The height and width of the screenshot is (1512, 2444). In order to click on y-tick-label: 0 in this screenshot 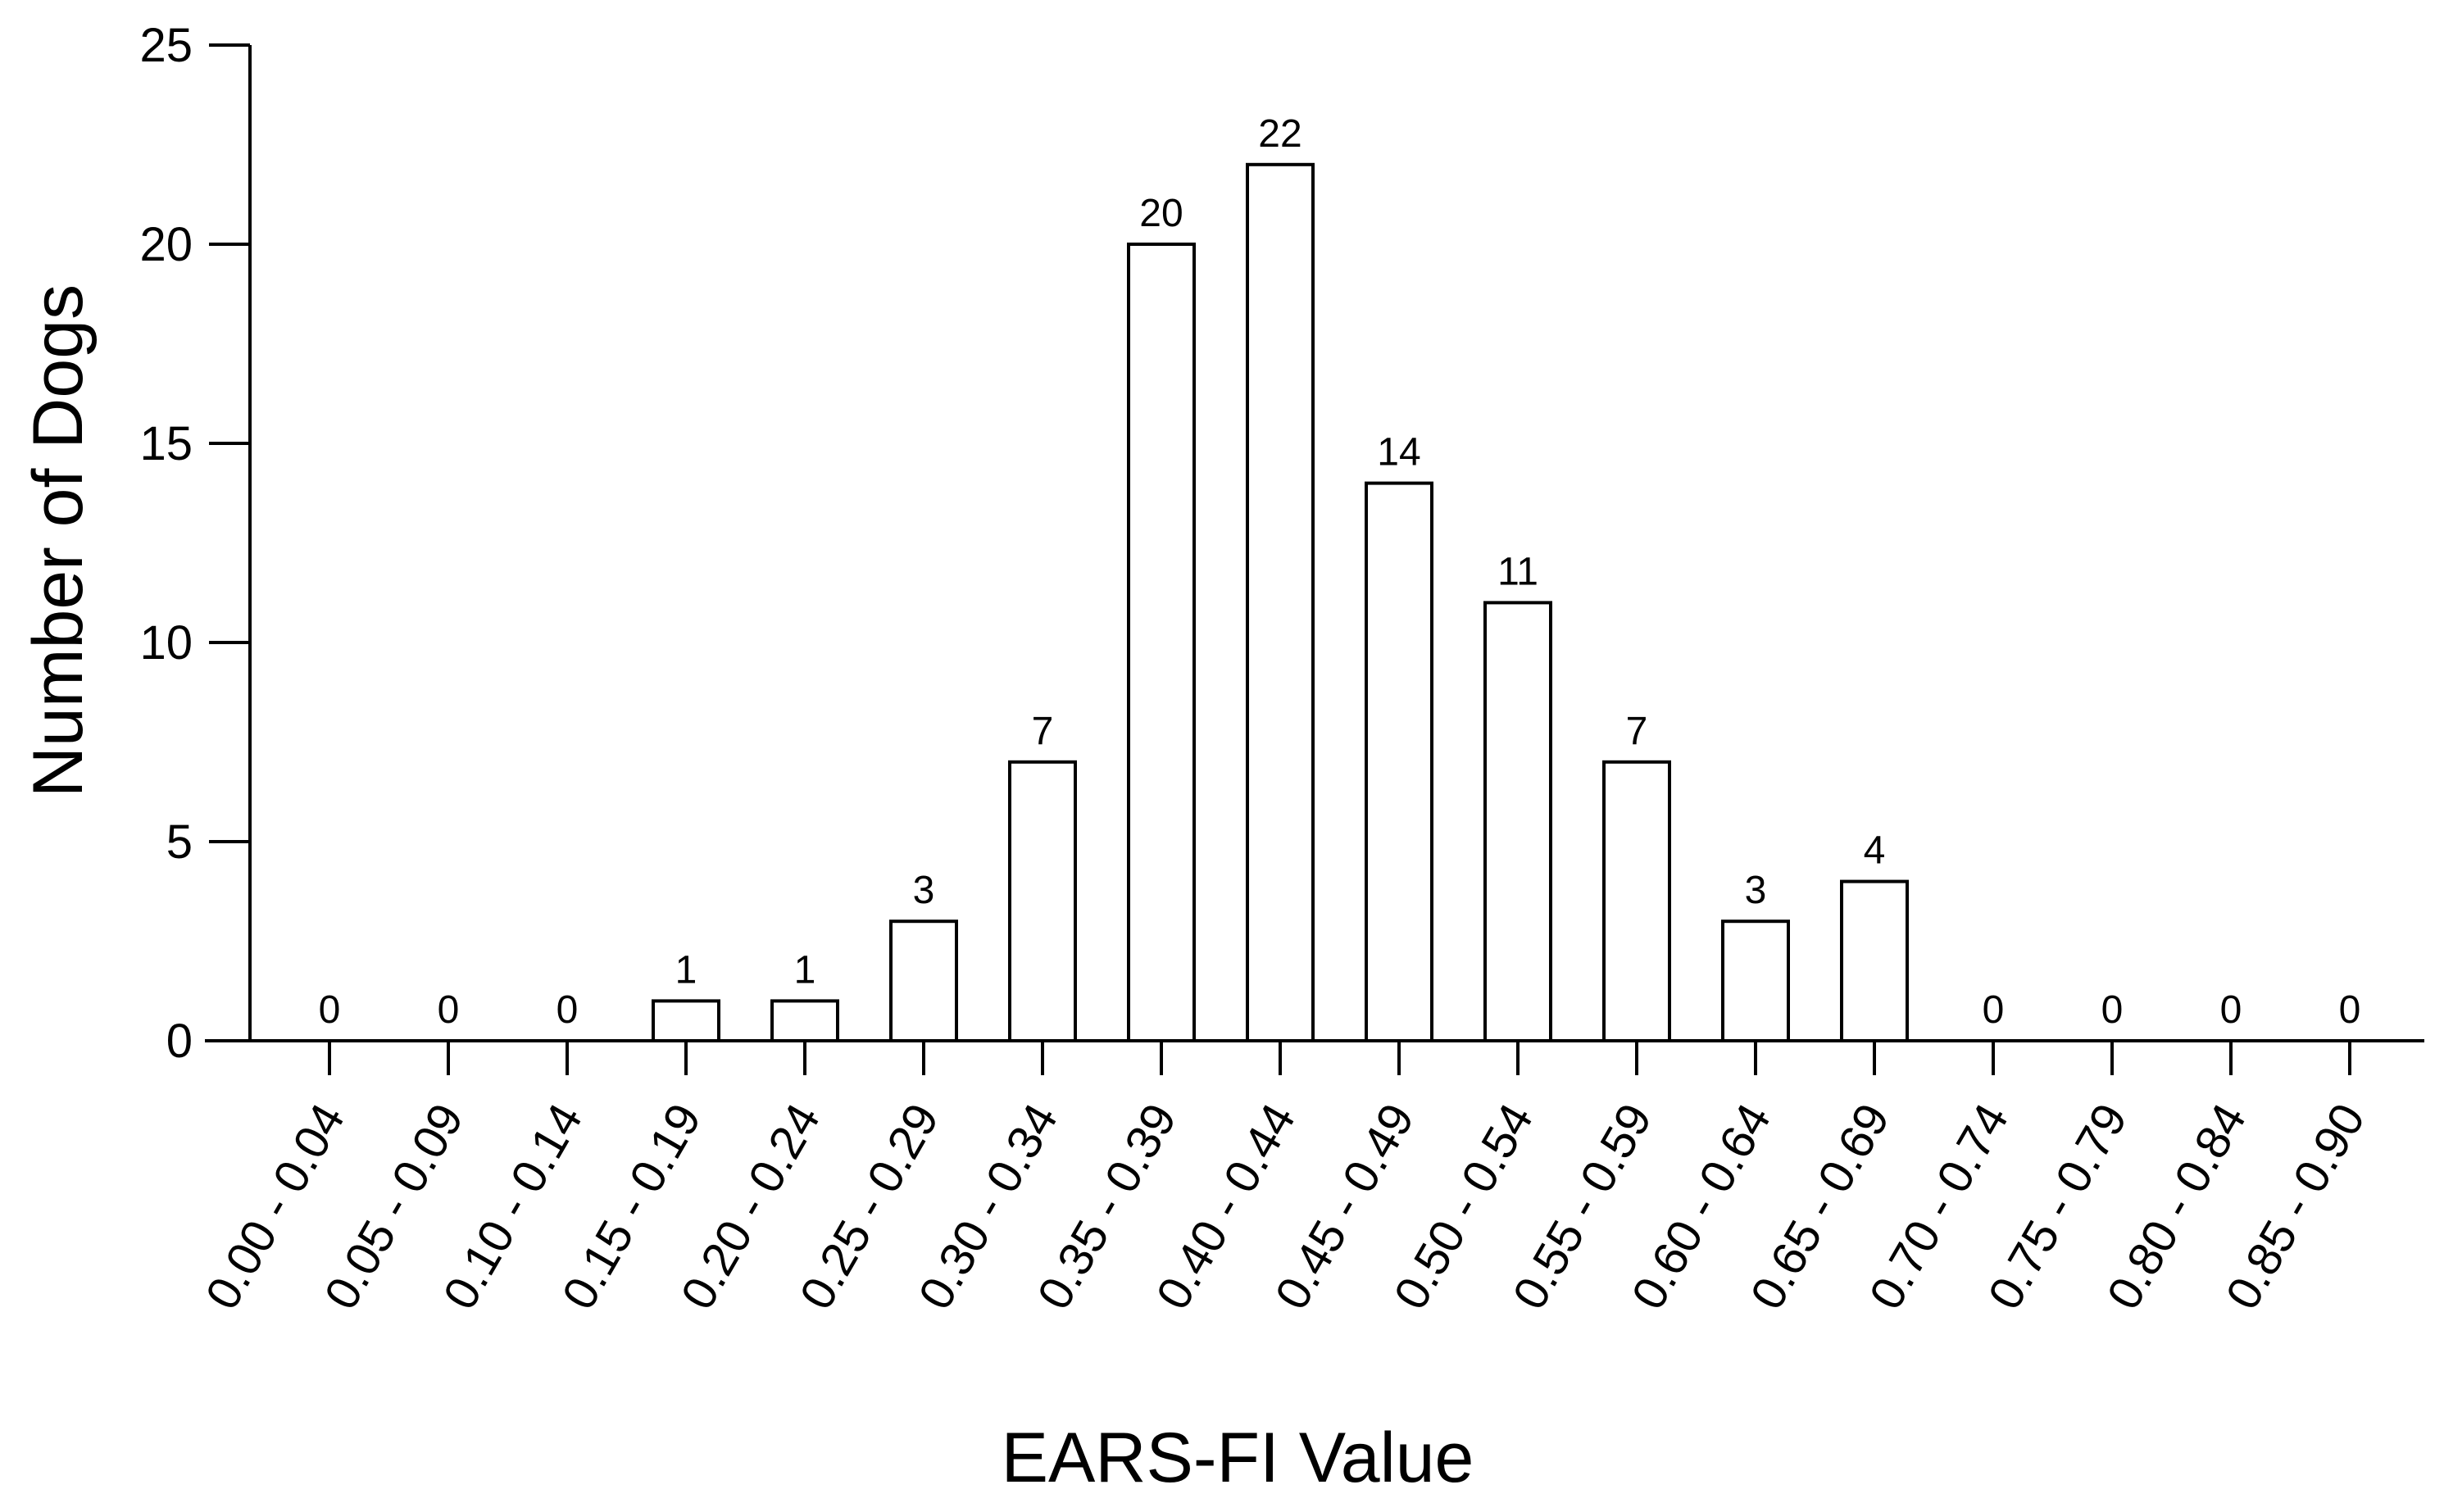, I will do `click(179, 1041)`.